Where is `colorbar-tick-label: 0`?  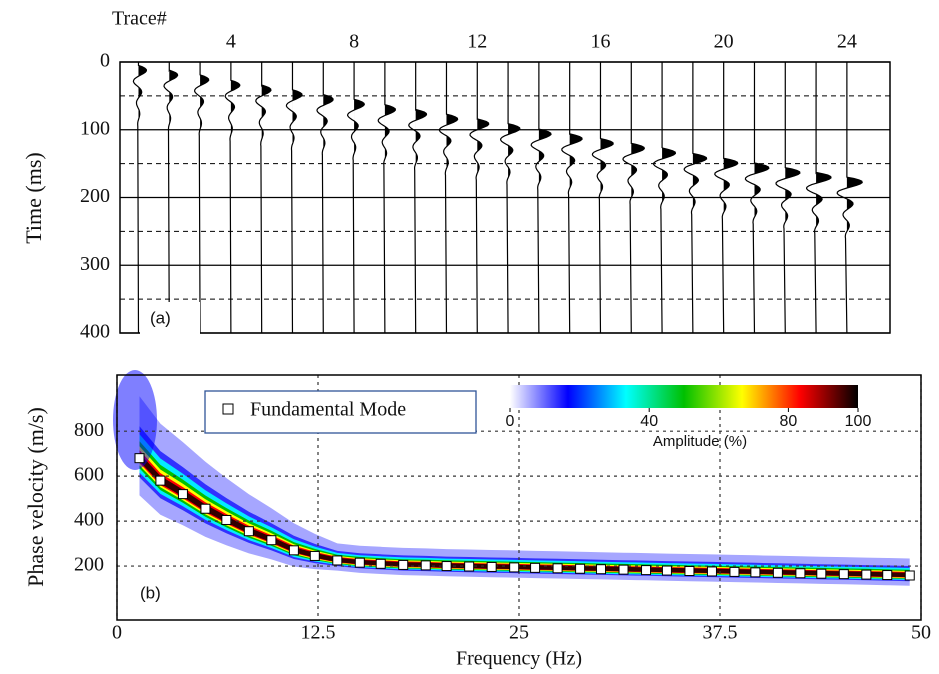
colorbar-tick-label: 0 is located at coordinates (510, 421).